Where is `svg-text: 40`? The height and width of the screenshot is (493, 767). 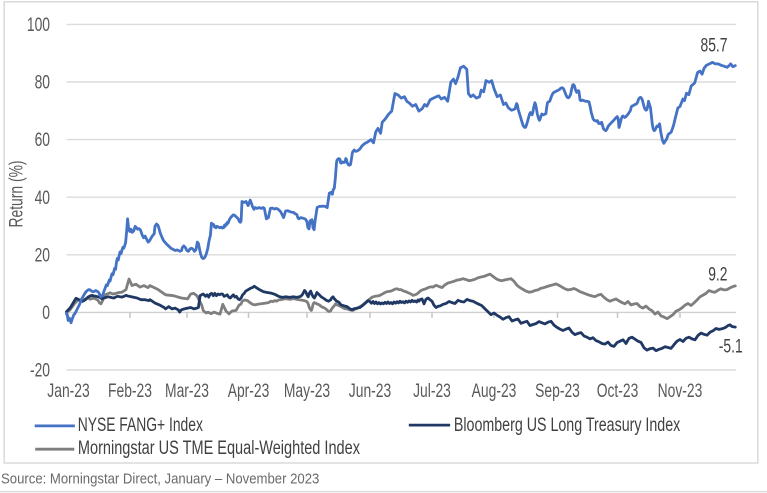 svg-text: 40 is located at coordinates (42, 198).